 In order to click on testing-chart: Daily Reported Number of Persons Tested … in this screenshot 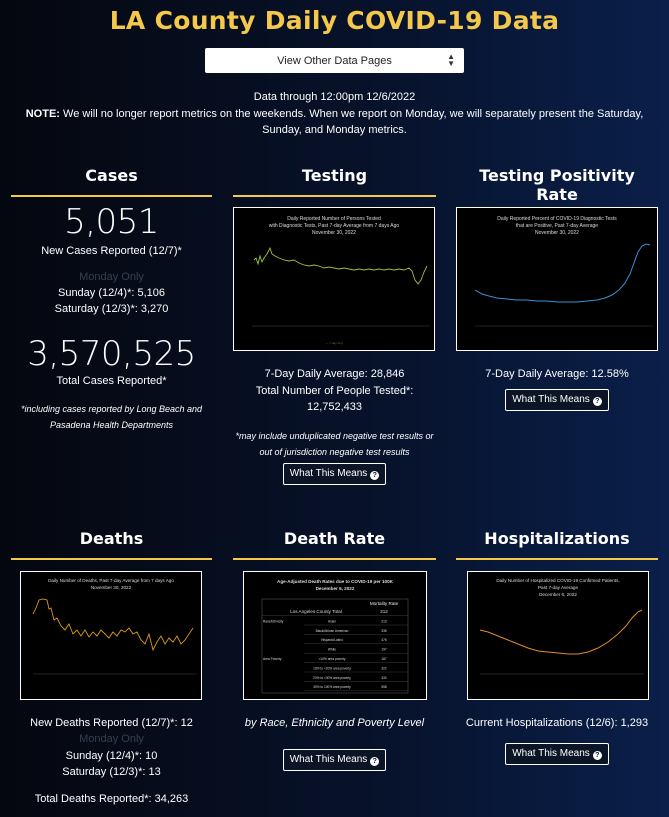, I will do `click(334, 279)`.